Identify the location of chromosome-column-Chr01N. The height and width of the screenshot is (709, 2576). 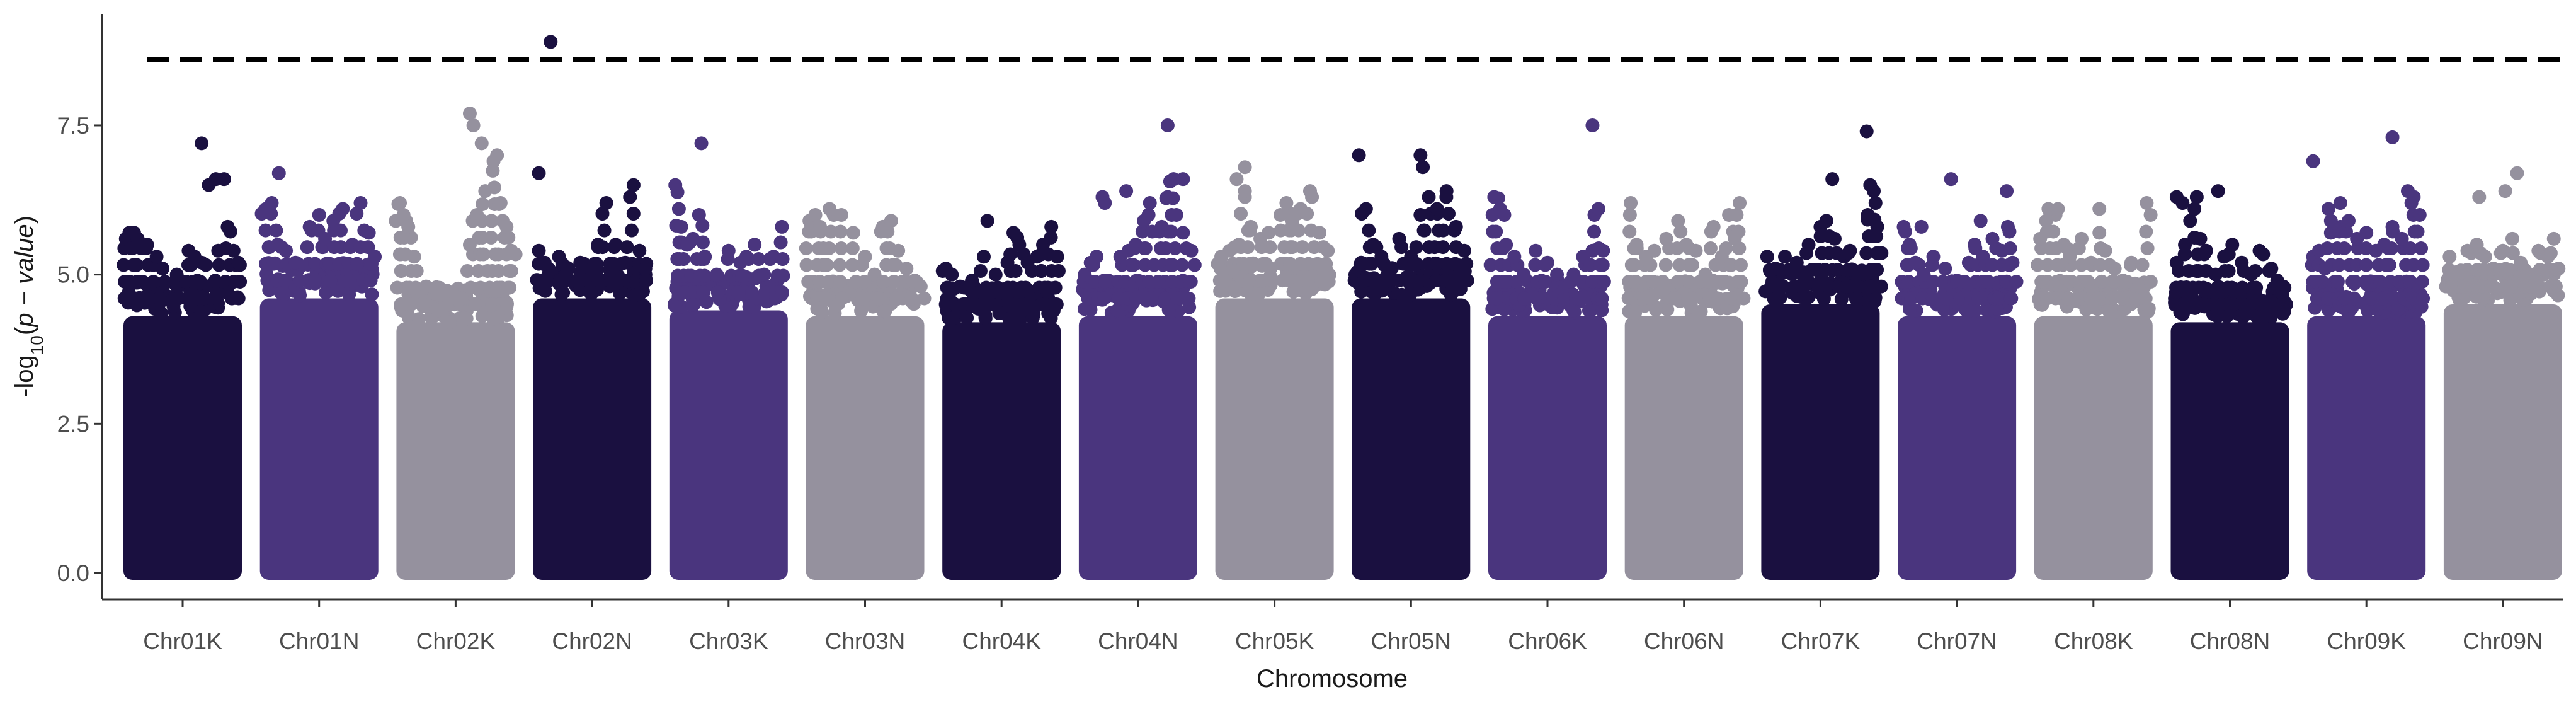
(319, 439).